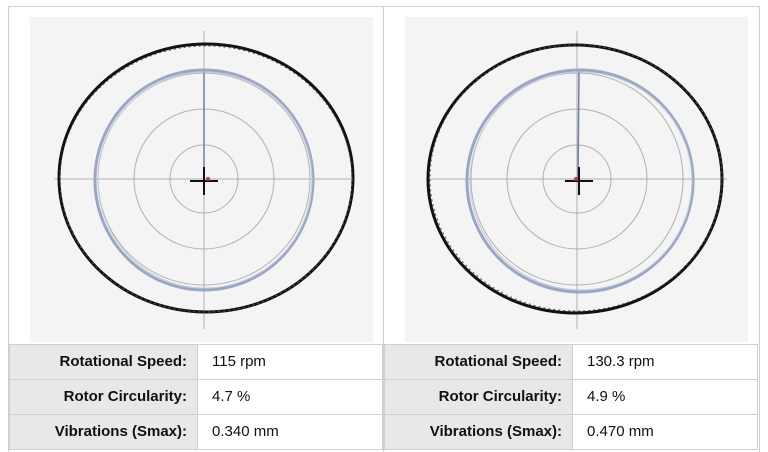  What do you see at coordinates (290, 432) in the screenshot?
I see `stat-value: 0.340 mm` at bounding box center [290, 432].